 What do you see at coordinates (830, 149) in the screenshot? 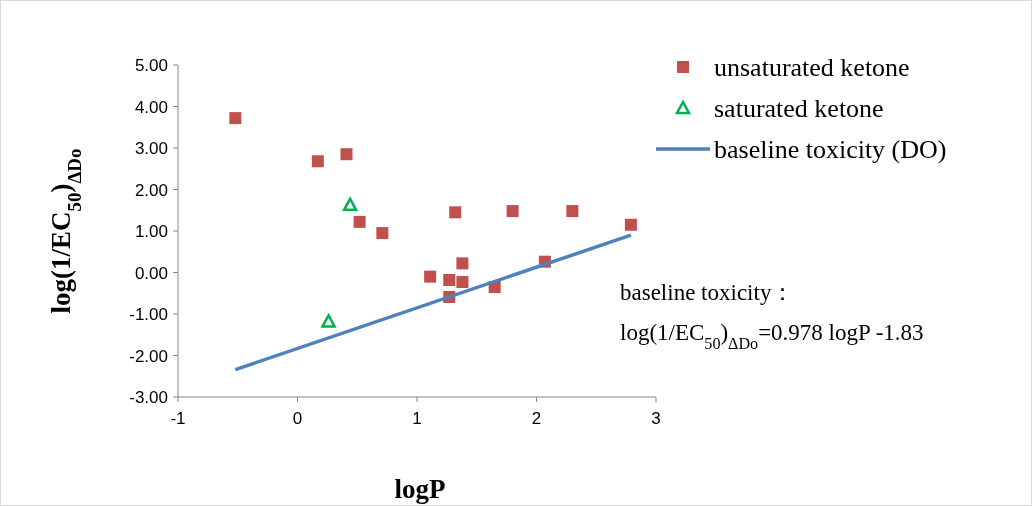
I see `legend-label: baseline toxicity (DO)` at bounding box center [830, 149].